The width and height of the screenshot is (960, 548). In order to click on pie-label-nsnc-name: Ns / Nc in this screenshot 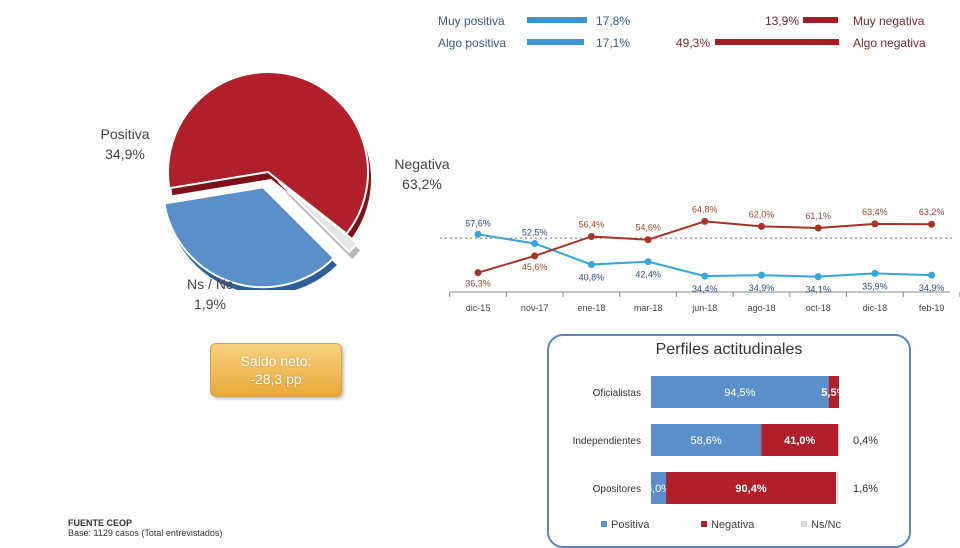, I will do `click(210, 284)`.